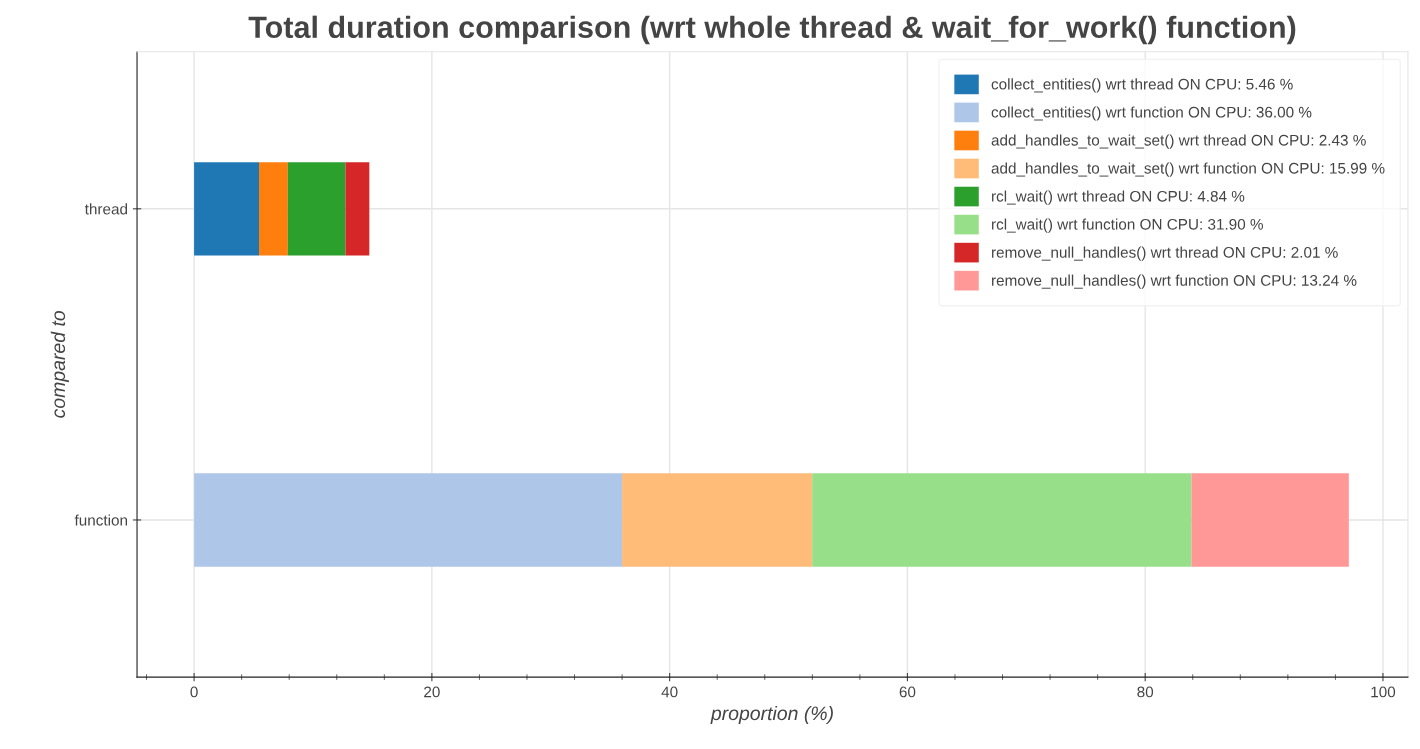 This screenshot has width=1420, height=749. I want to click on y-tick-label: thread, so click(106, 209).